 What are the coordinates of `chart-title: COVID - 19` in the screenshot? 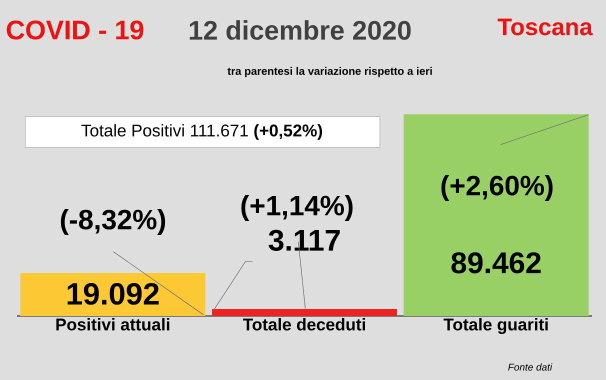 It's located at (75, 30).